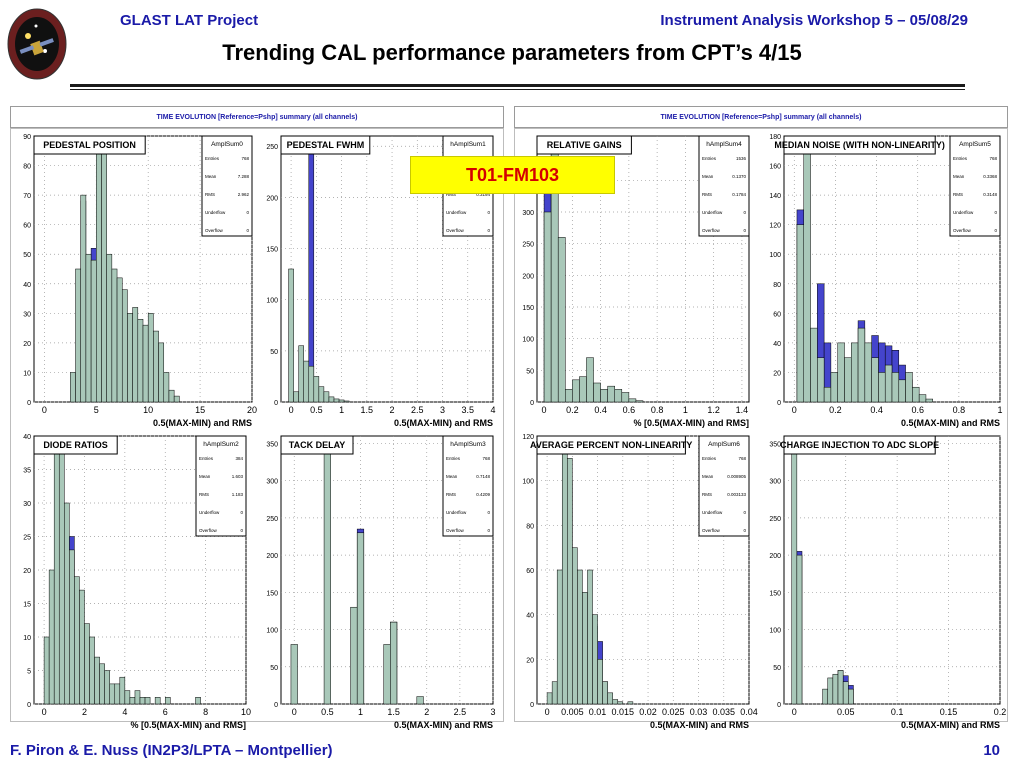  What do you see at coordinates (517, 89) in the screenshot?
I see `title-rule-thin` at bounding box center [517, 89].